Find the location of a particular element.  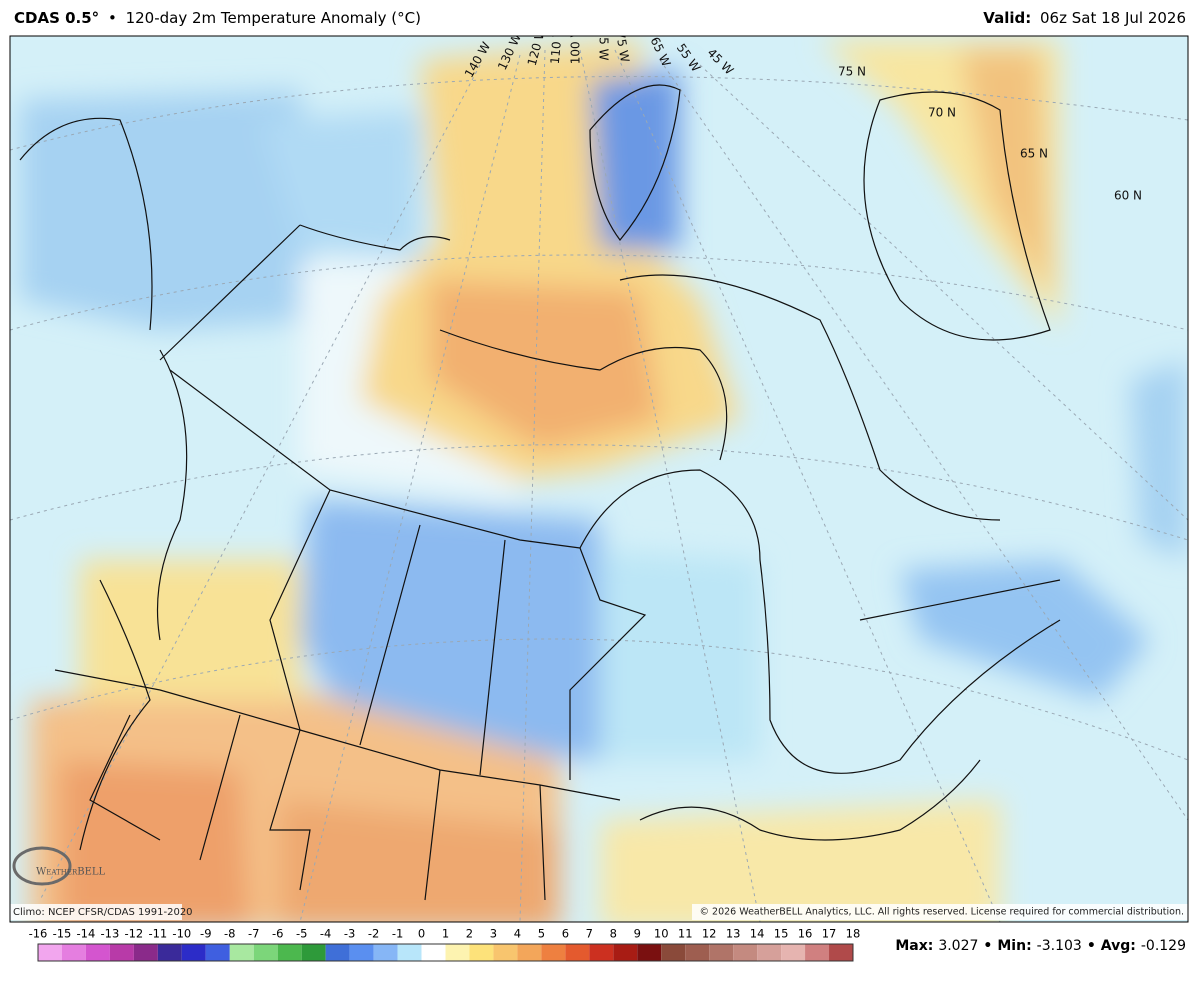

model: CDAS 0.5° is located at coordinates (56, 18).